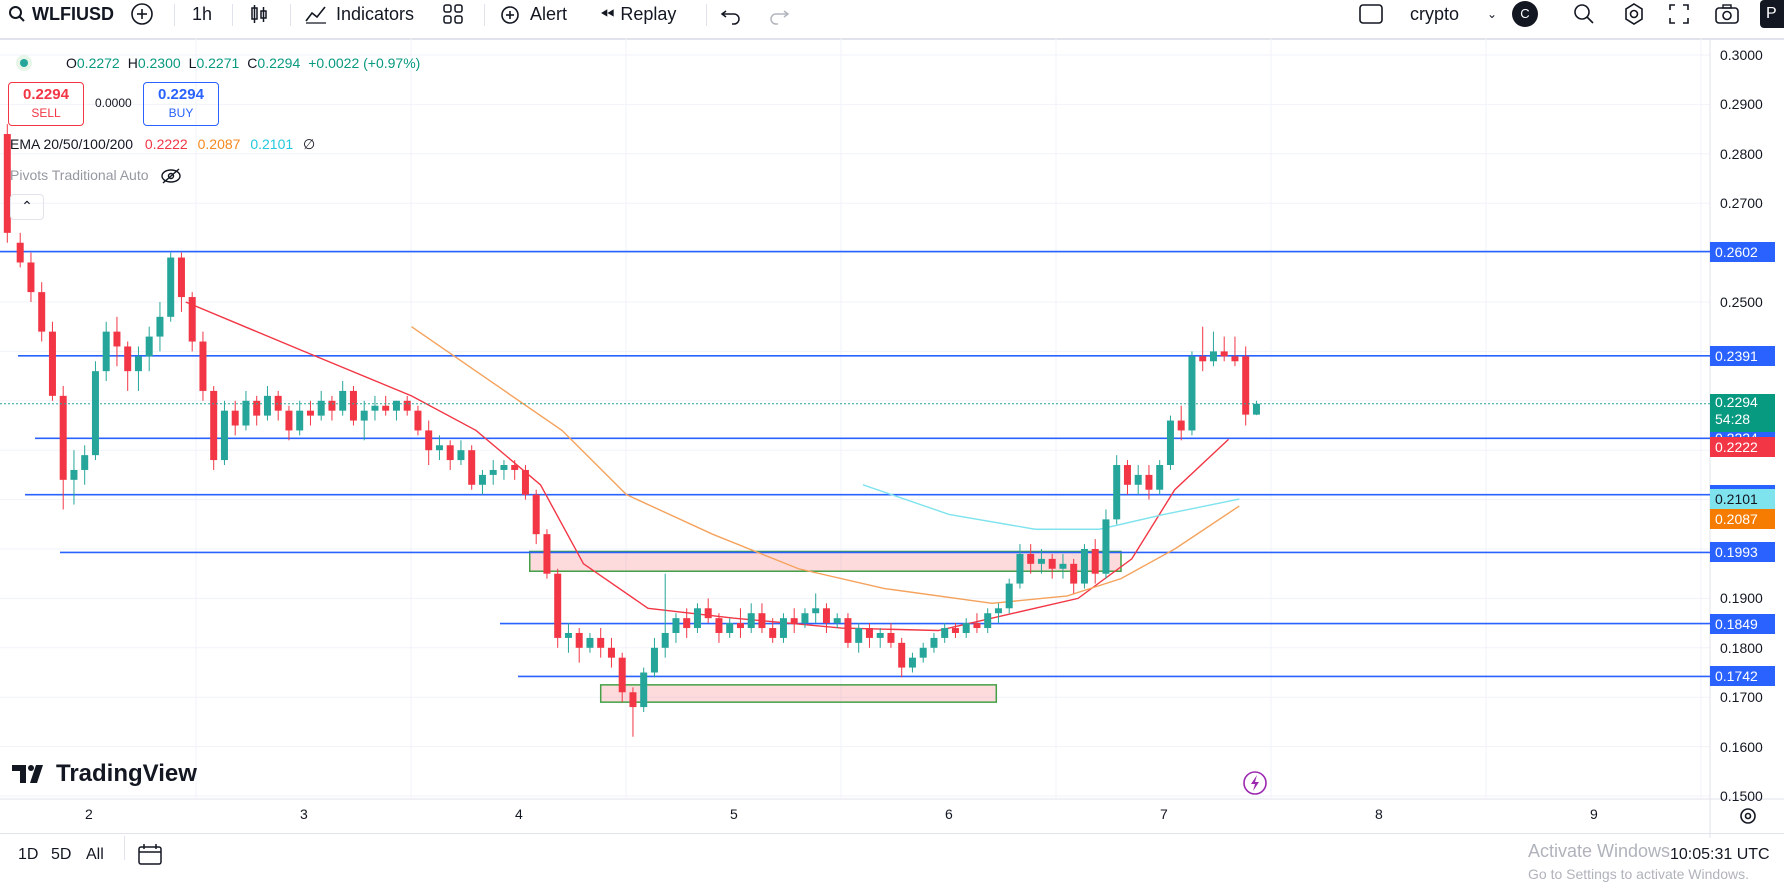  I want to click on layouts-button, so click(453, 14).